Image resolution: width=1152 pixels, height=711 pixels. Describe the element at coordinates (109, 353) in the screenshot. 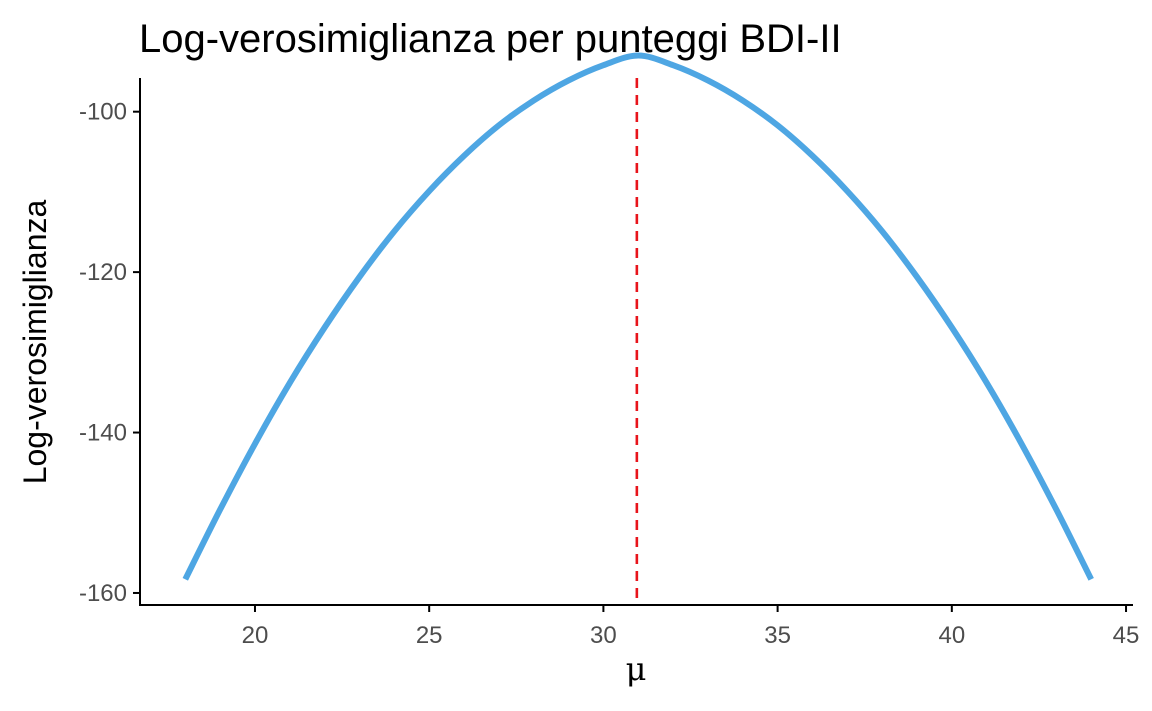

I see `y-ticks: -100 -120 -140 -160` at that location.